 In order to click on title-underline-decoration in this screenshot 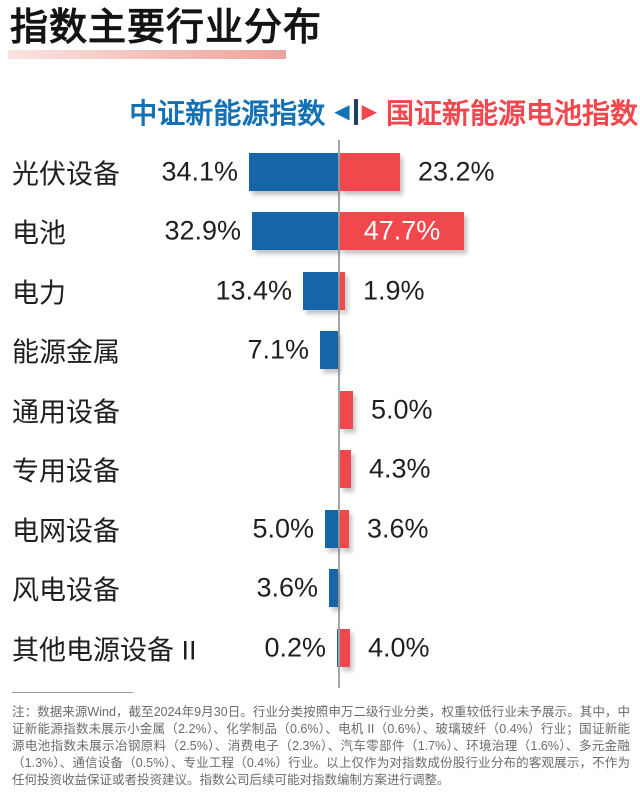, I will do `click(147, 54)`.